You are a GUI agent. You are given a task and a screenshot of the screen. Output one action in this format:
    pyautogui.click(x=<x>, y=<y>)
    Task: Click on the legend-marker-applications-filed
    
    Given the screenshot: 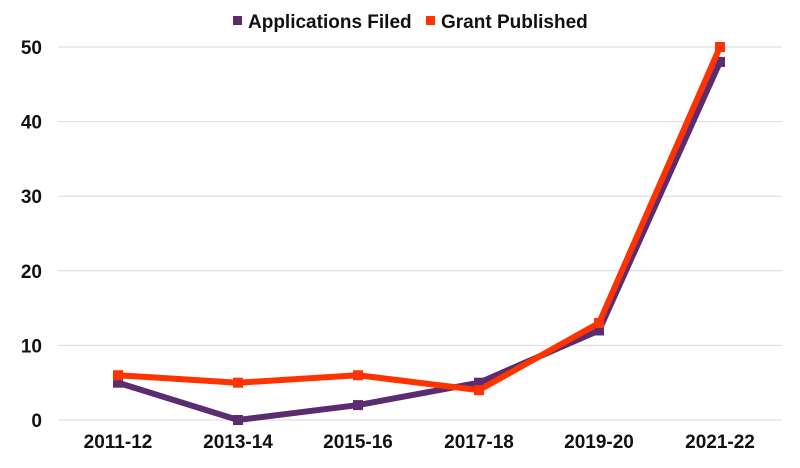 What is the action you would take?
    pyautogui.click(x=237, y=20)
    